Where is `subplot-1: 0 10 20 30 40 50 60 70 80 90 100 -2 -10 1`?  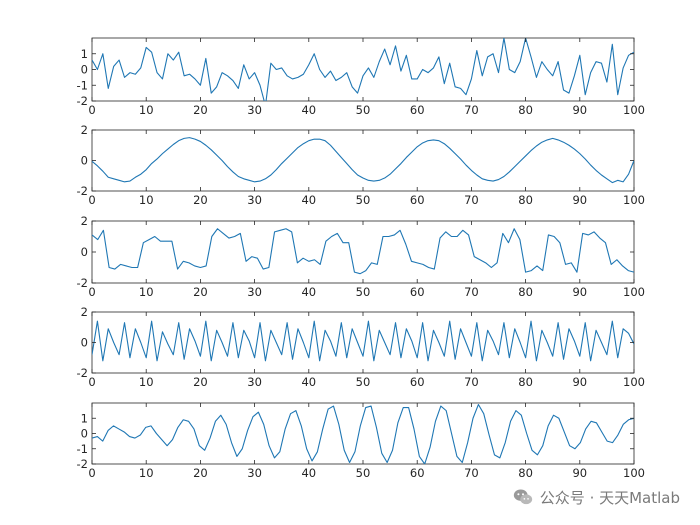 subplot-1: 0 10 20 30 40 50 60 70 80 90 100 -2 -10 1 is located at coordinates (361, 77).